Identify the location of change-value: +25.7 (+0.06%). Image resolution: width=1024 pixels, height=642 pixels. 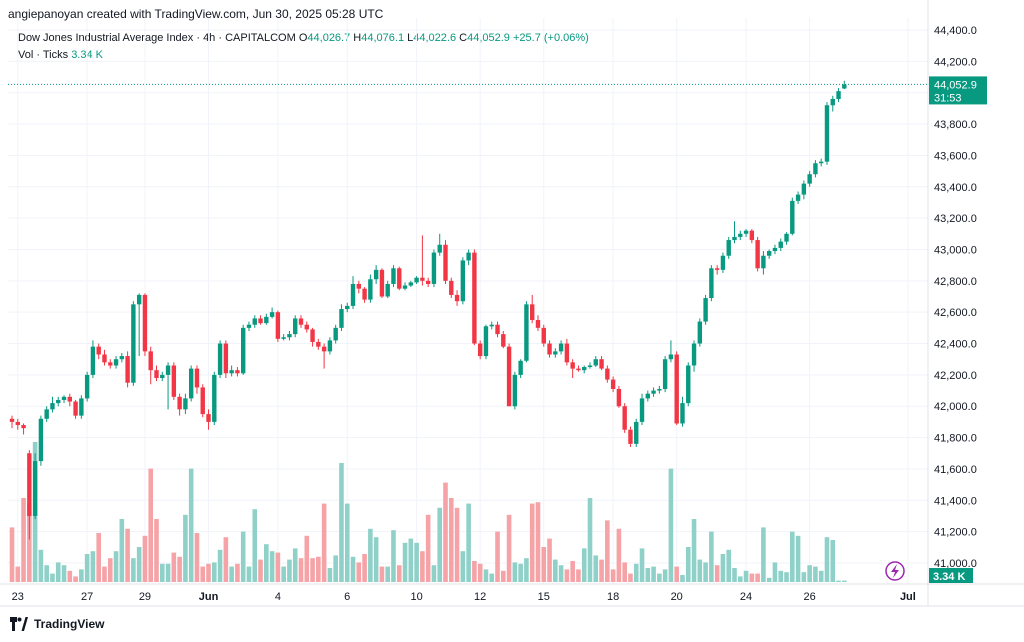
(551, 38).